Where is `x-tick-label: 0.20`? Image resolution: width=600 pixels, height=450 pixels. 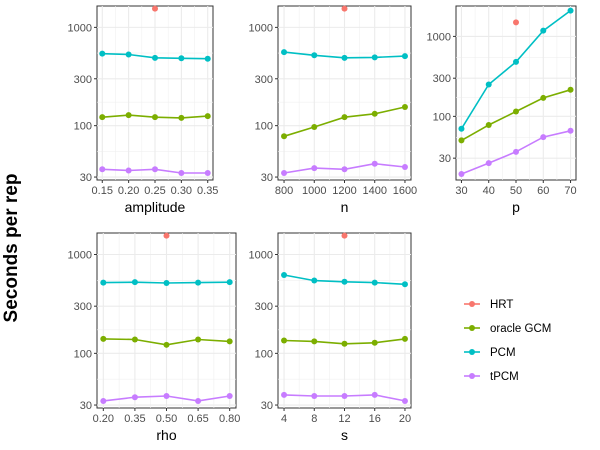
x-tick-label: 0.20 is located at coordinates (128, 191).